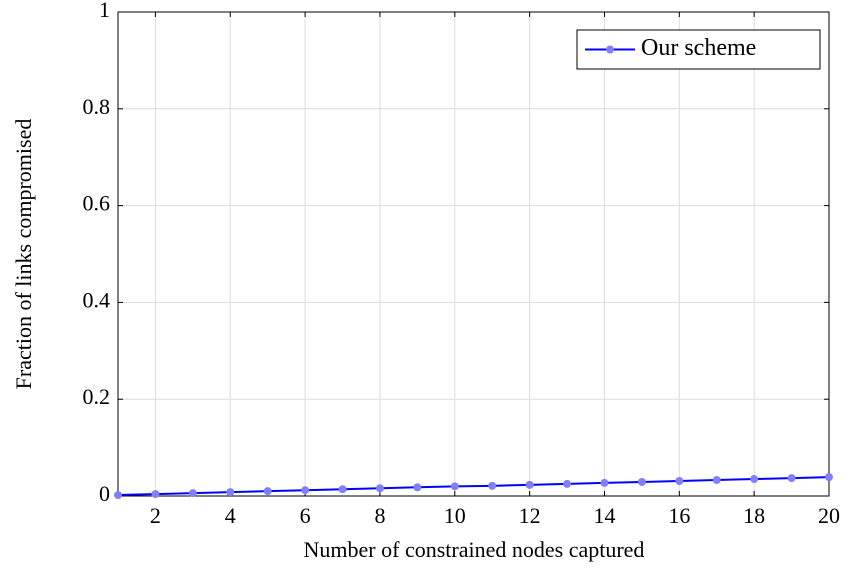  What do you see at coordinates (97, 106) in the screenshot?
I see `y-tick-label: 0.8` at bounding box center [97, 106].